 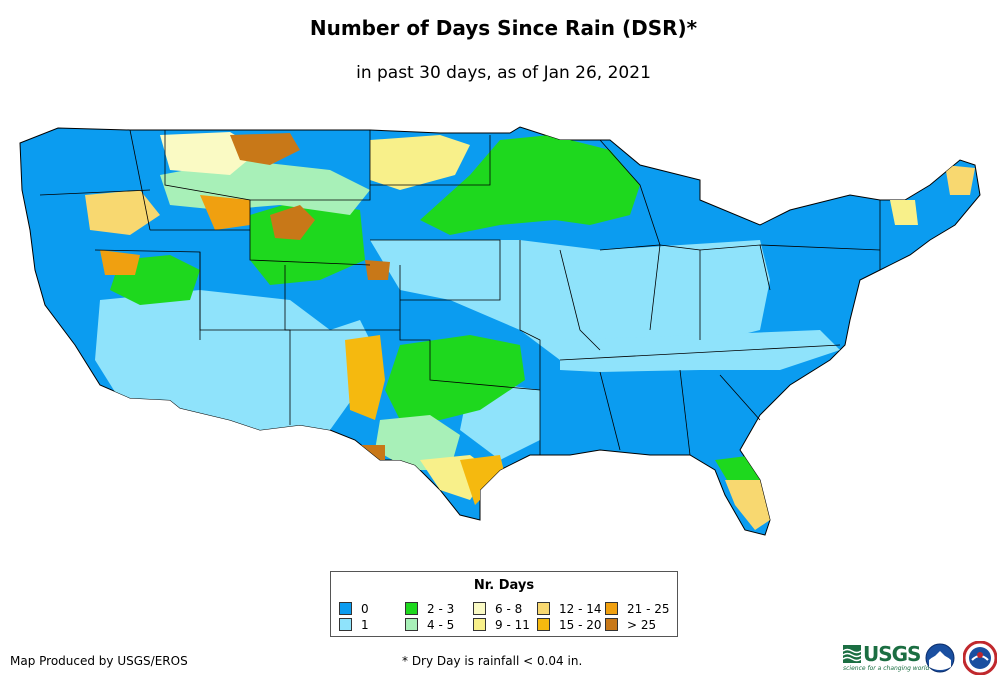 I want to click on nws-logo-icon, so click(x=980, y=658).